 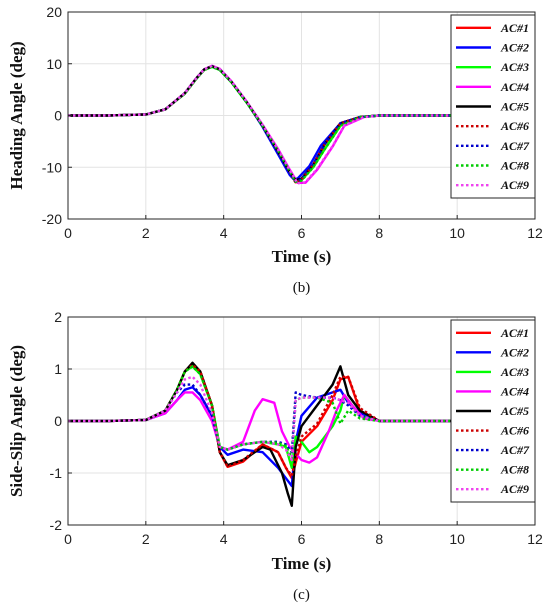 I want to click on y-tick-label: 1, so click(x=58, y=369).